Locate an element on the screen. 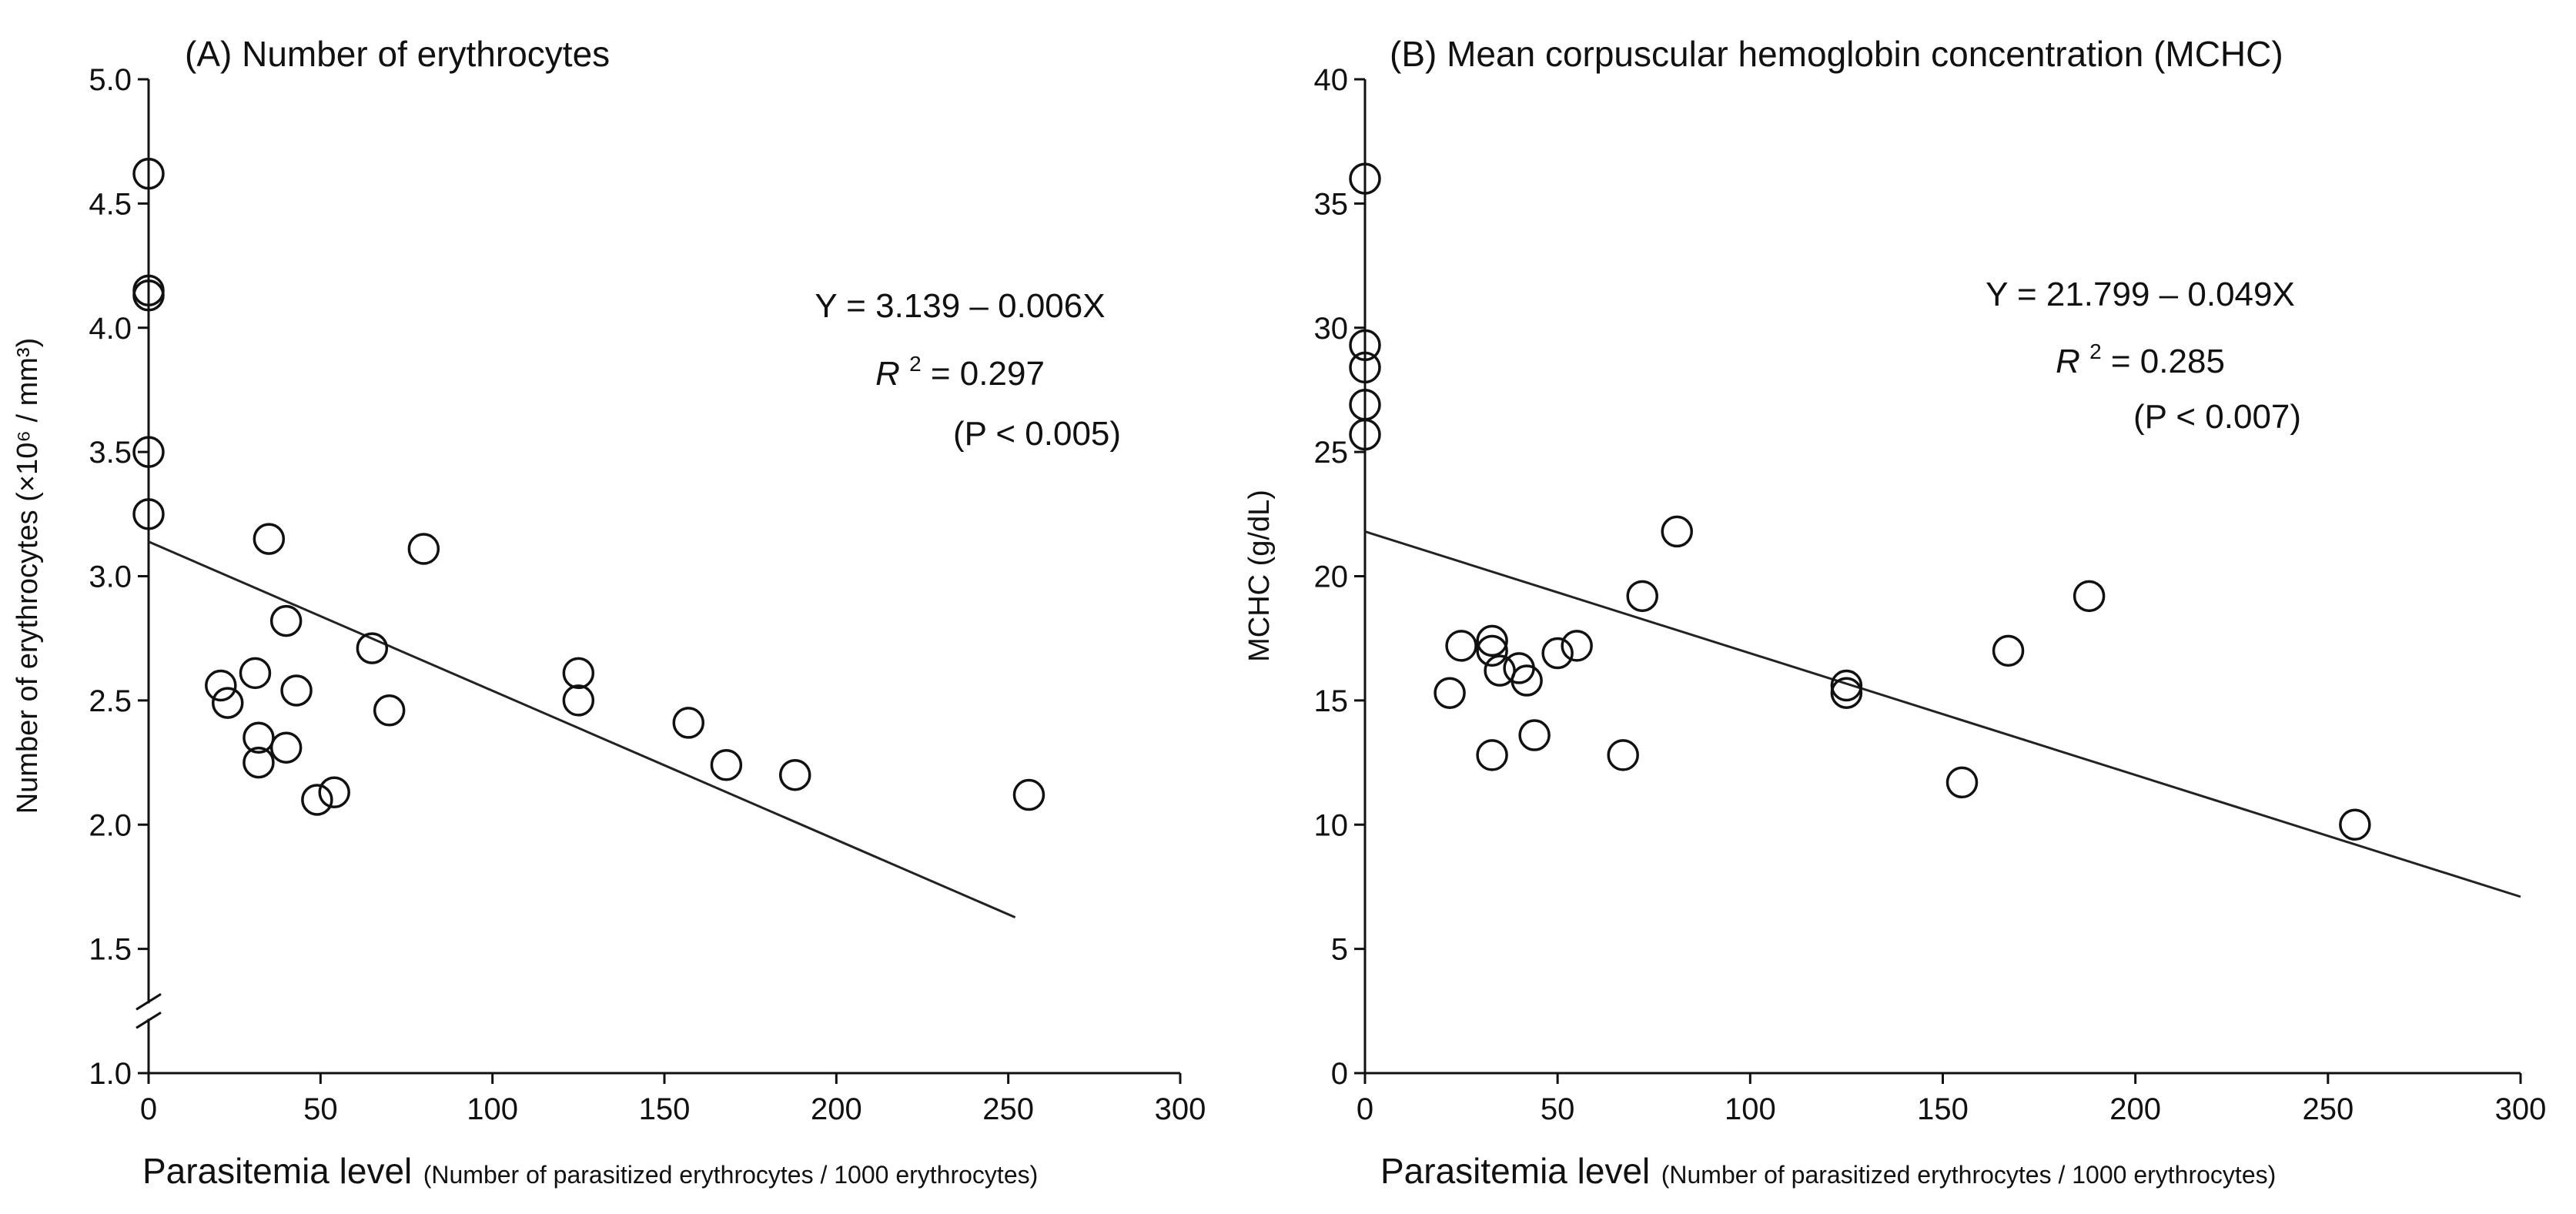 Image resolution: width=2576 pixels, height=1214 pixels. panel-b-x-axis-label-main: Parasitemia level is located at coordinates (1515, 1171).